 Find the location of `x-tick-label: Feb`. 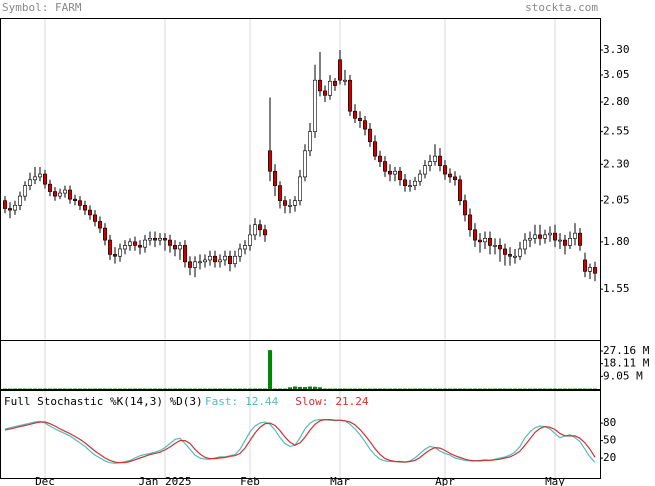

x-tick-label: Feb is located at coordinates (250, 480).